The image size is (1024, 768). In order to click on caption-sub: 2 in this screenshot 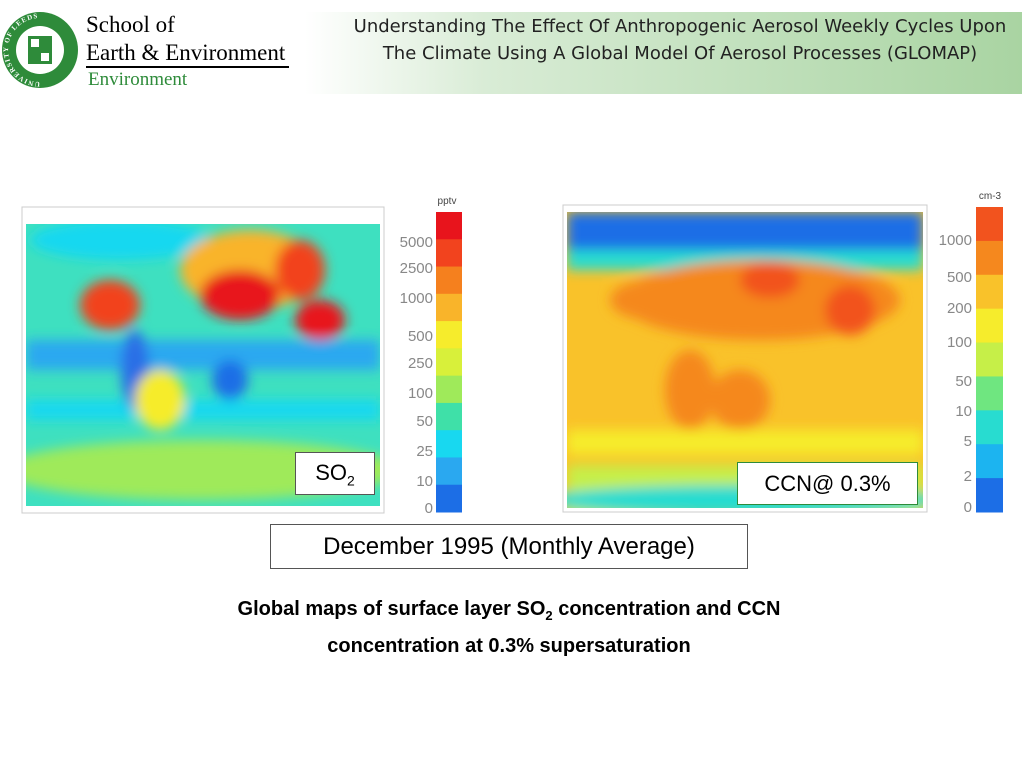, I will do `click(549, 615)`.